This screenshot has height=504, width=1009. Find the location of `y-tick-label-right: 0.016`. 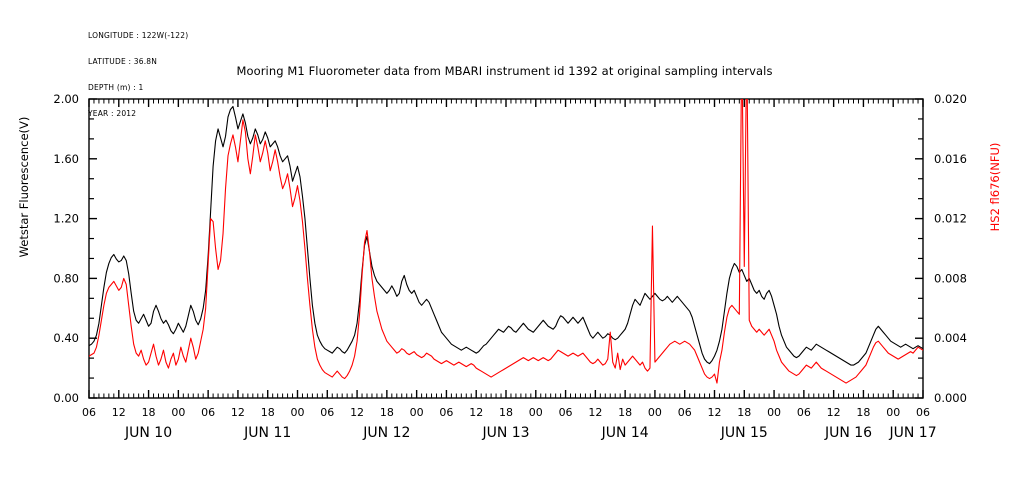

y-tick-label-right: 0.016 is located at coordinates (950, 159).